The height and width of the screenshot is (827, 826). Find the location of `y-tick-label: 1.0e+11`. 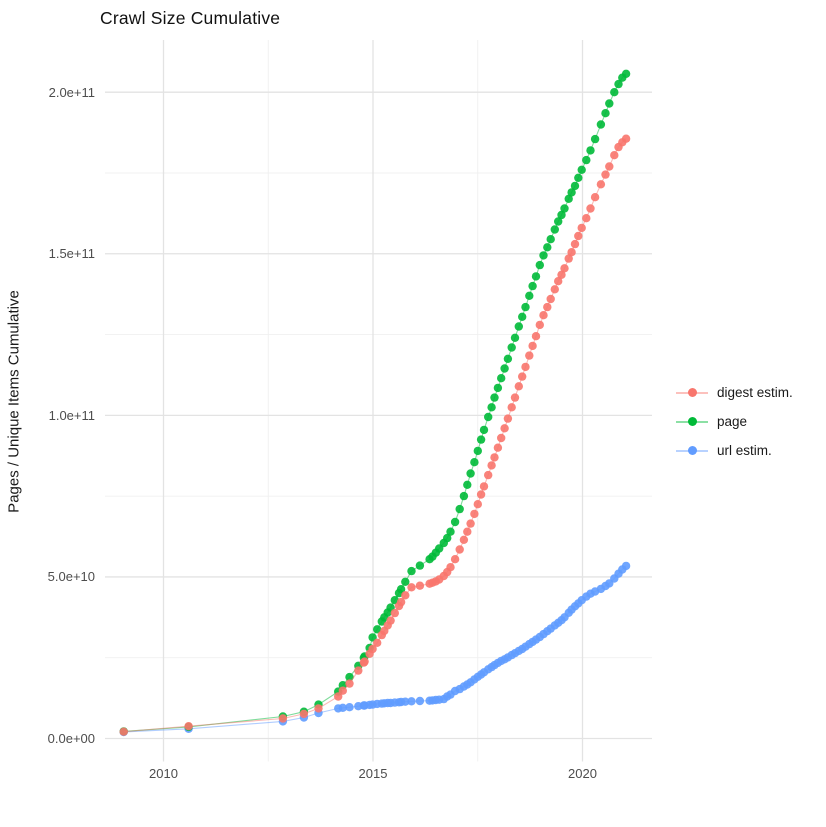

y-tick-label: 1.0e+11 is located at coordinates (71, 415).